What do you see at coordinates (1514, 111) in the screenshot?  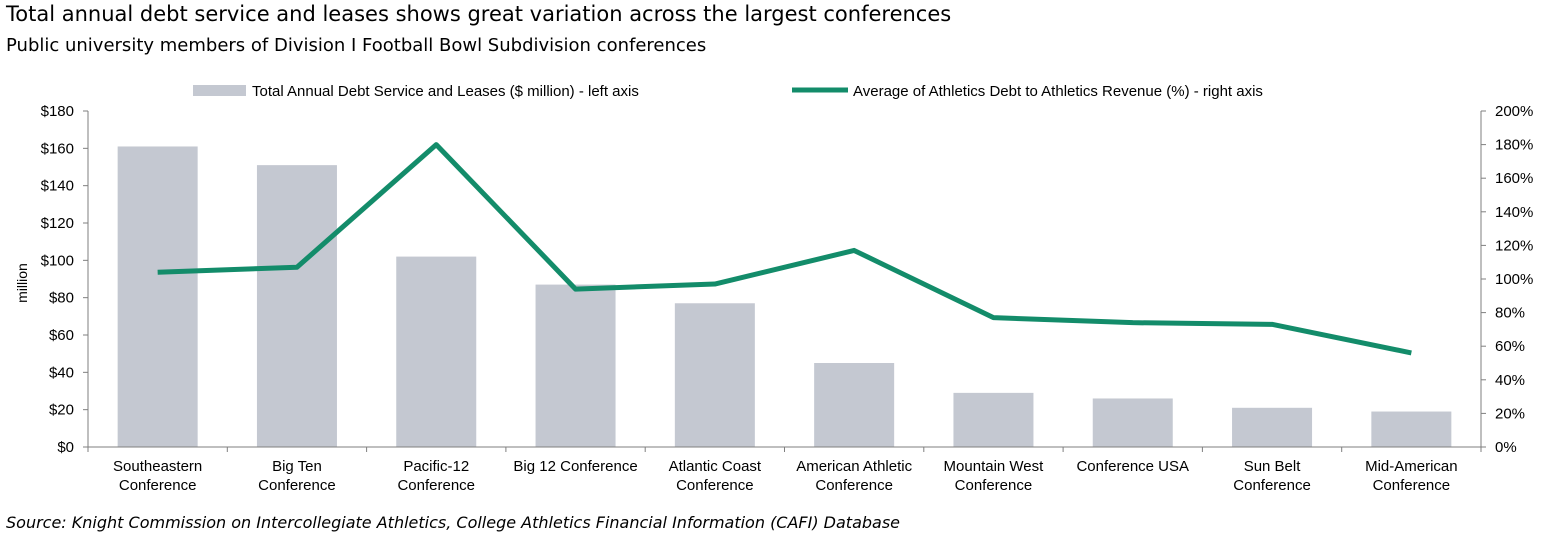 I see `right-tick-label-10: 200%` at bounding box center [1514, 111].